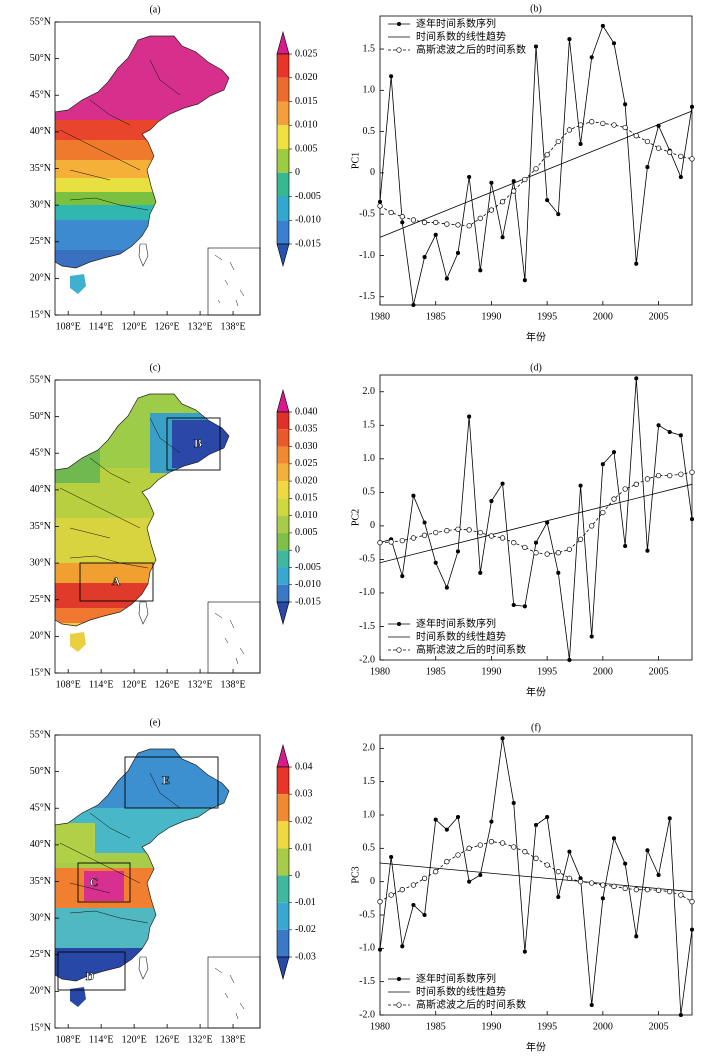 The width and height of the screenshot is (707, 1064). Describe the element at coordinates (283, 755) in the screenshot. I see `colorbar-tip` at that location.